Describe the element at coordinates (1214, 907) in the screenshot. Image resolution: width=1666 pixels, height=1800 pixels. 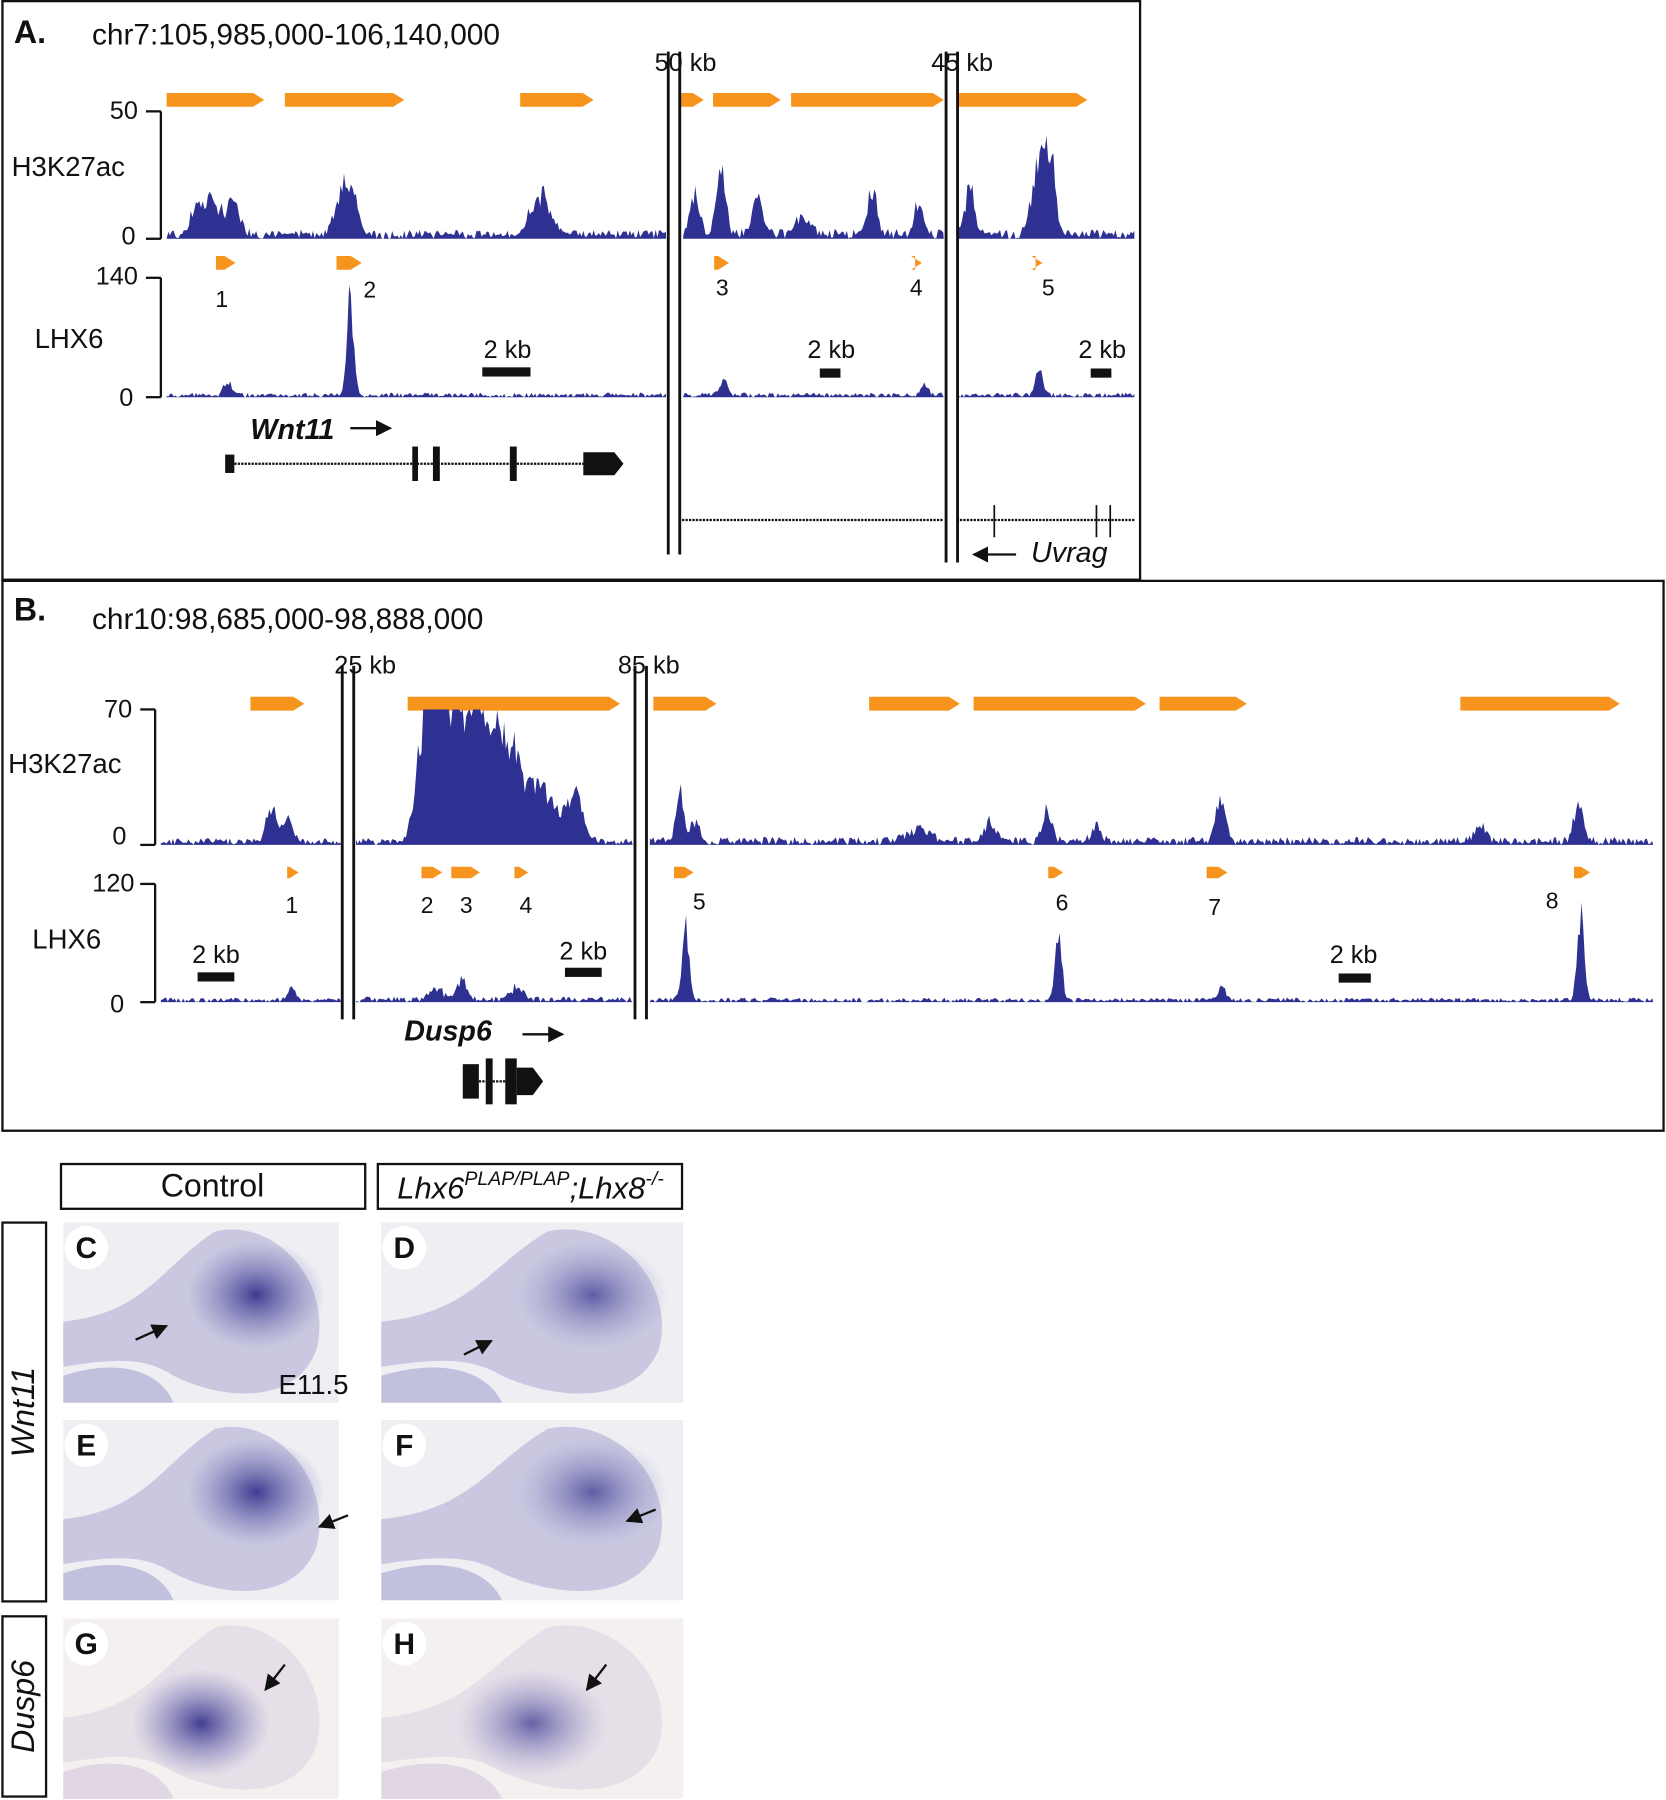
I see `peak-label: 7` at that location.